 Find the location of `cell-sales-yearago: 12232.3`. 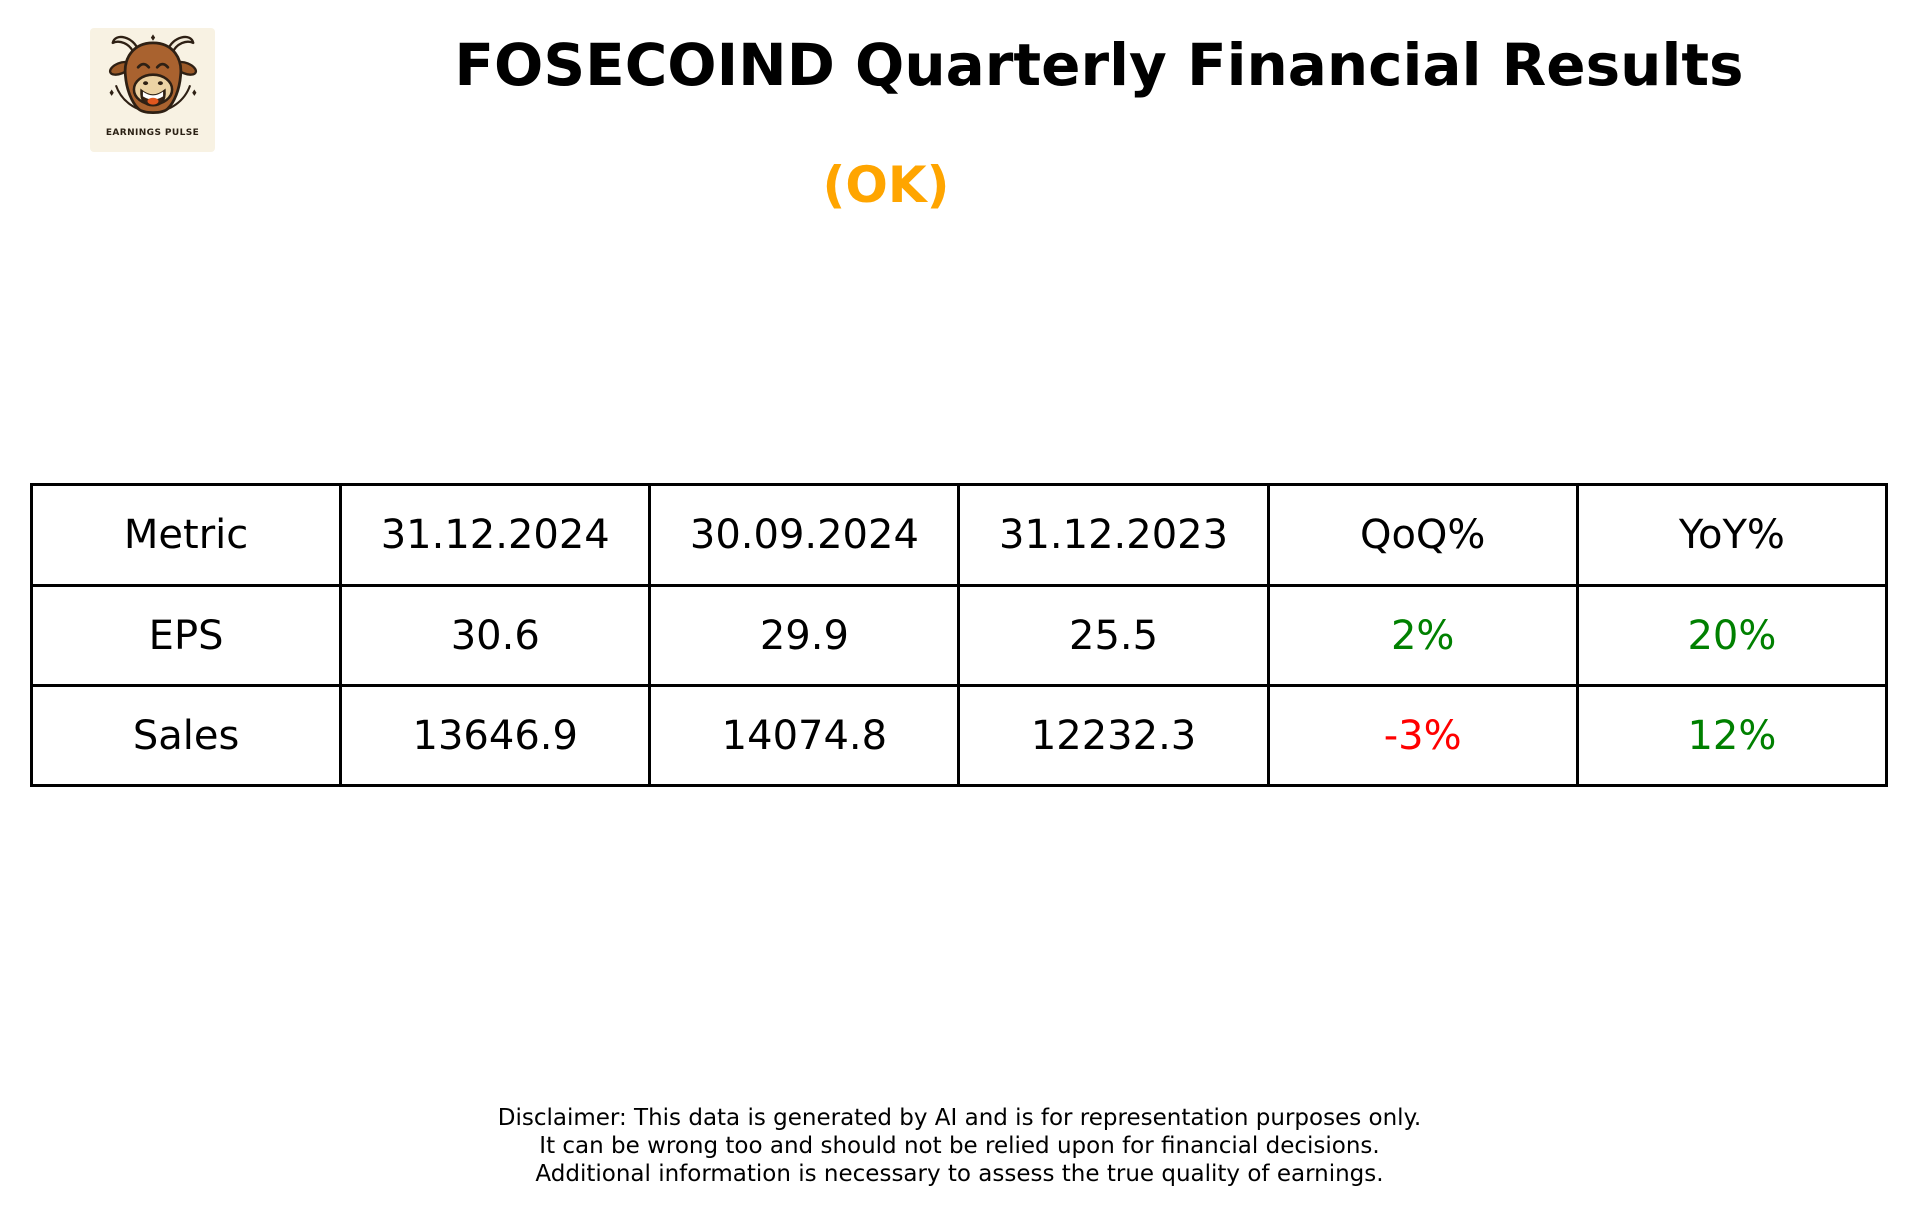

cell-sales-yearago: 12232.3 is located at coordinates (1113, 735).